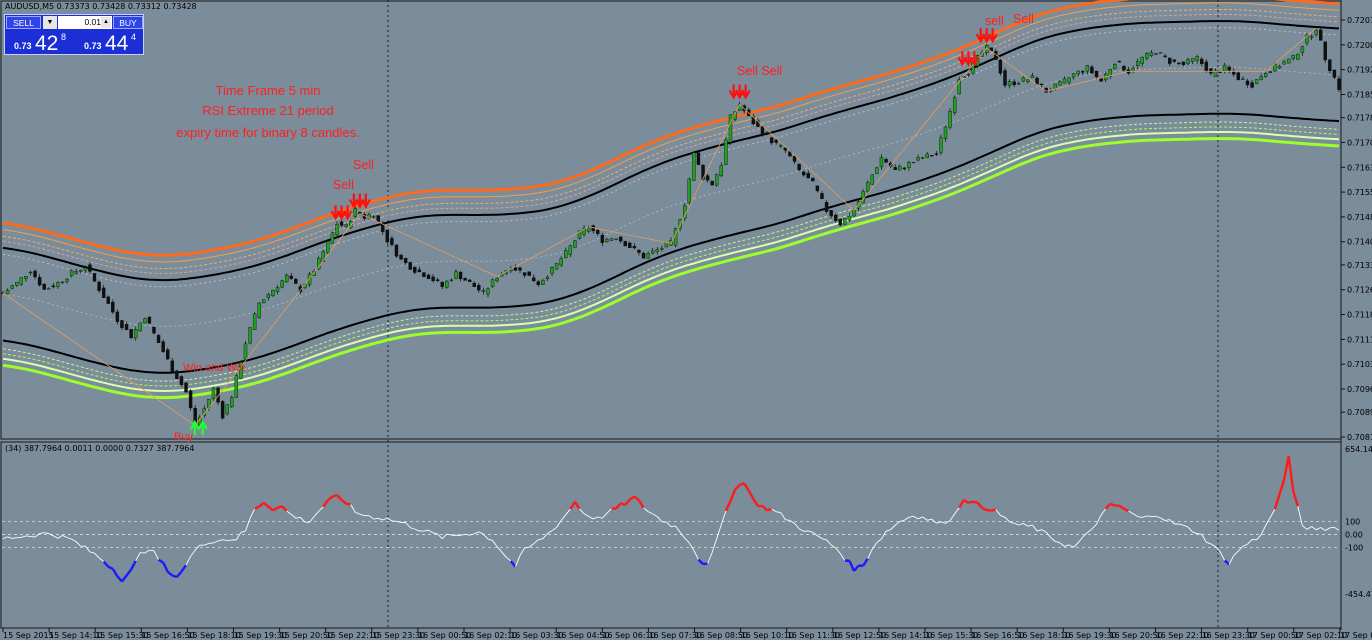 The image size is (1372, 640). Describe the element at coordinates (23, 46) in the screenshot. I see `sell-price-prefix: 0.73` at that location.